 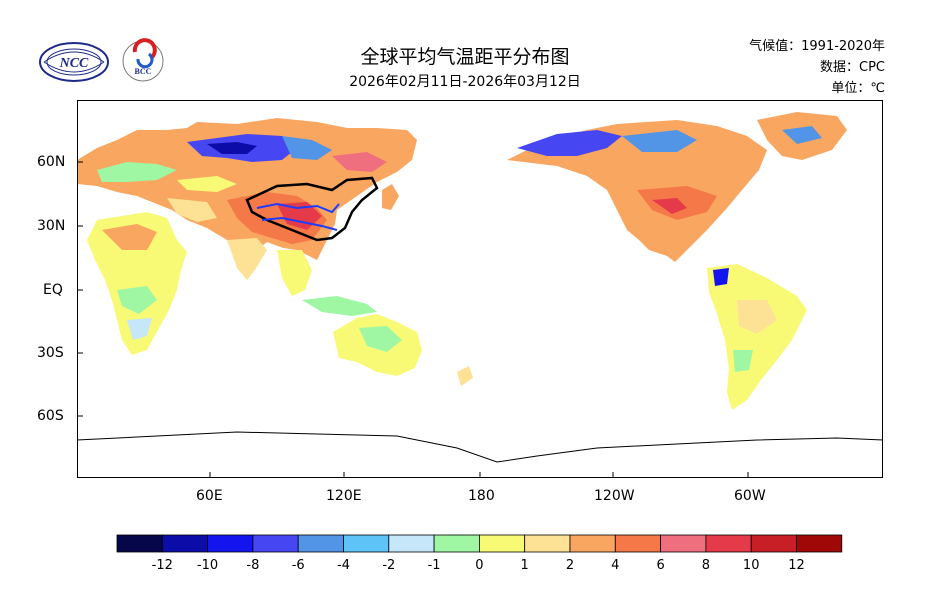 I want to click on logo-group: NCC BCC, so click(x=101, y=60).